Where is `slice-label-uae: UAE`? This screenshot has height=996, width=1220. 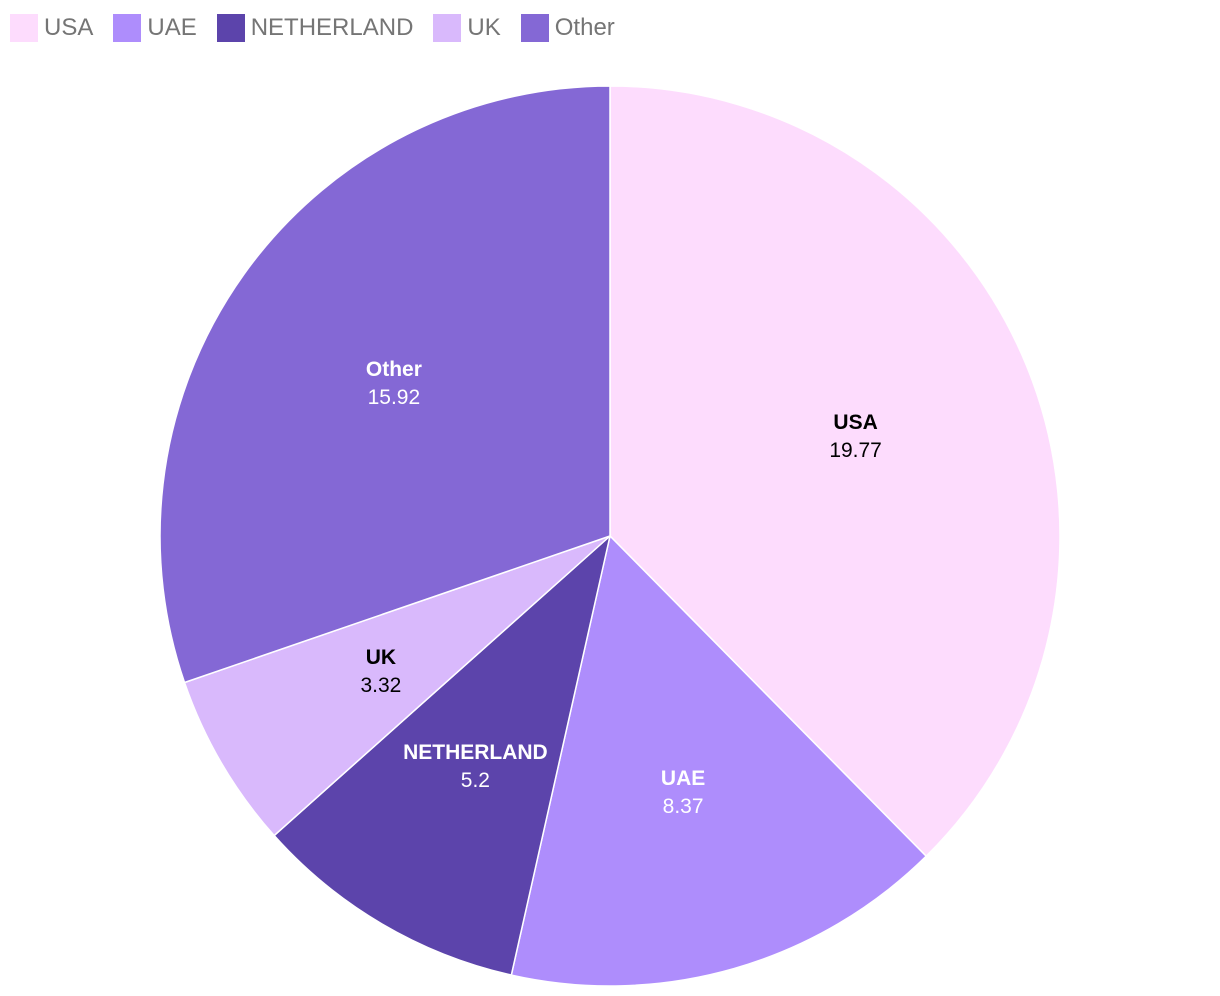
slice-label-uae: UAE is located at coordinates (683, 778).